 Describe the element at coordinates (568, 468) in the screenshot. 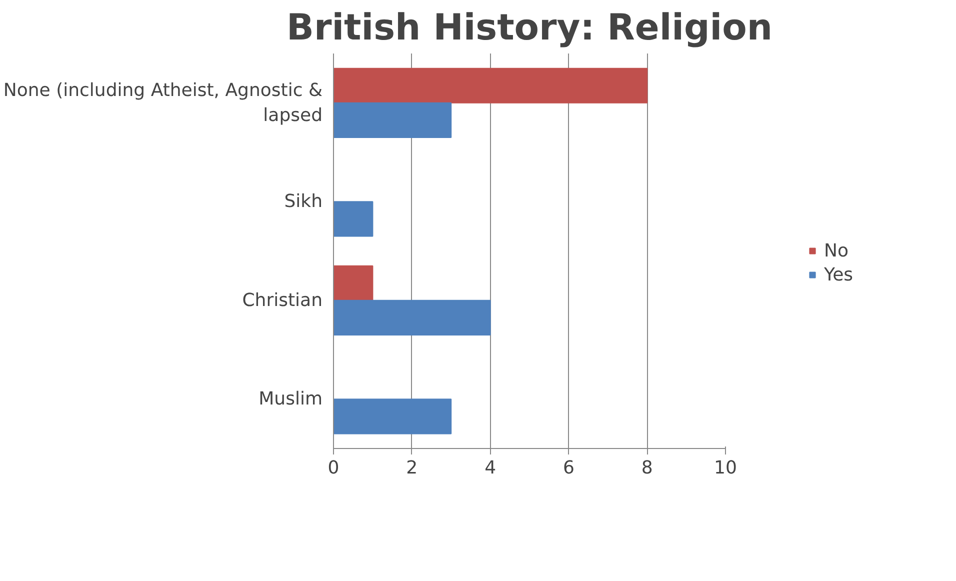

I see `x-tick-label: 6` at that location.